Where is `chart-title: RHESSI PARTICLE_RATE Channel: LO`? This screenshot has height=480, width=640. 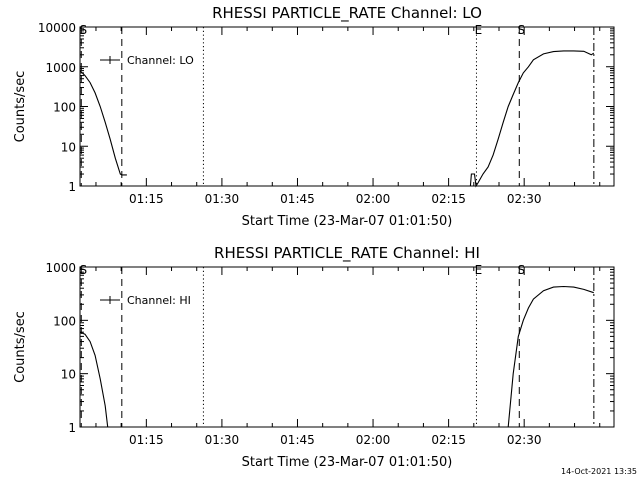 chart-title: RHESSI PARTICLE_RATE Channel: LO is located at coordinates (347, 13).